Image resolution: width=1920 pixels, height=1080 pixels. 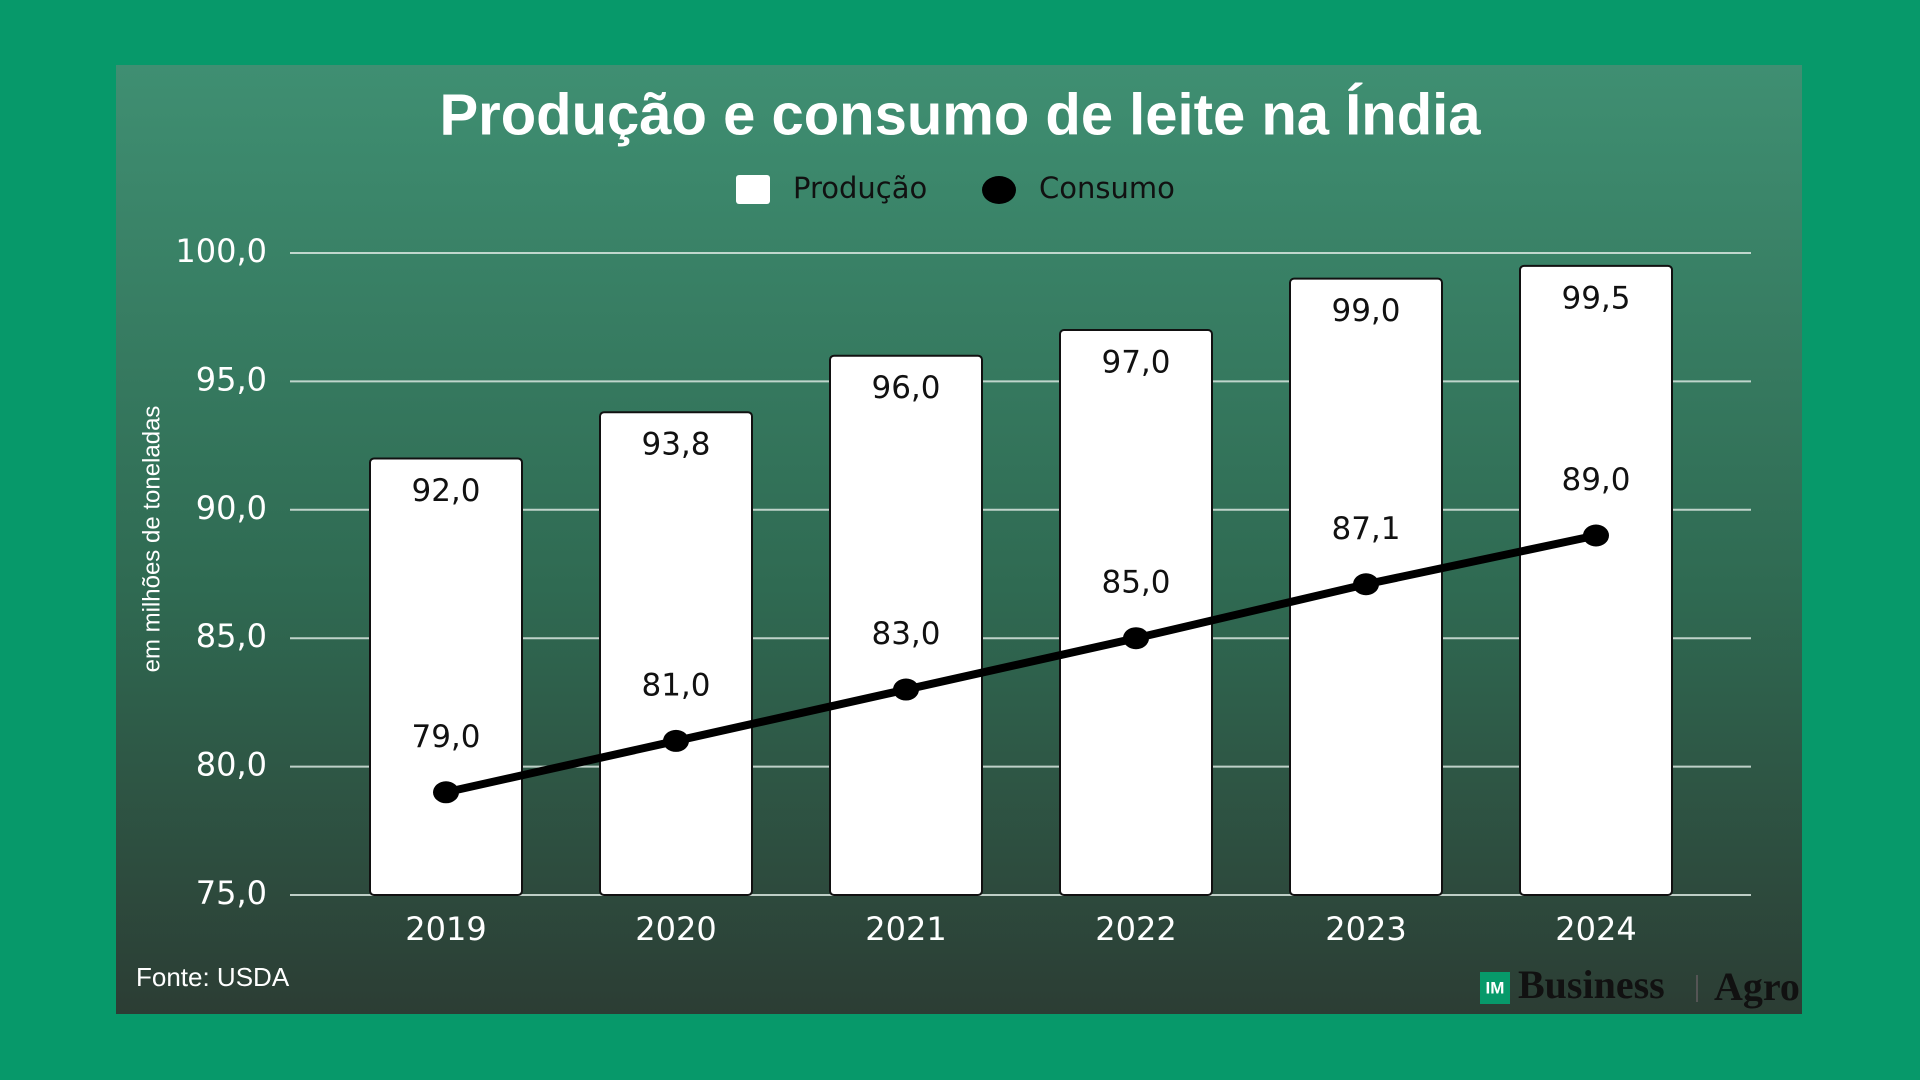 I want to click on chart-title: Produção e consumo de leite na Índia, so click(x=961, y=114).